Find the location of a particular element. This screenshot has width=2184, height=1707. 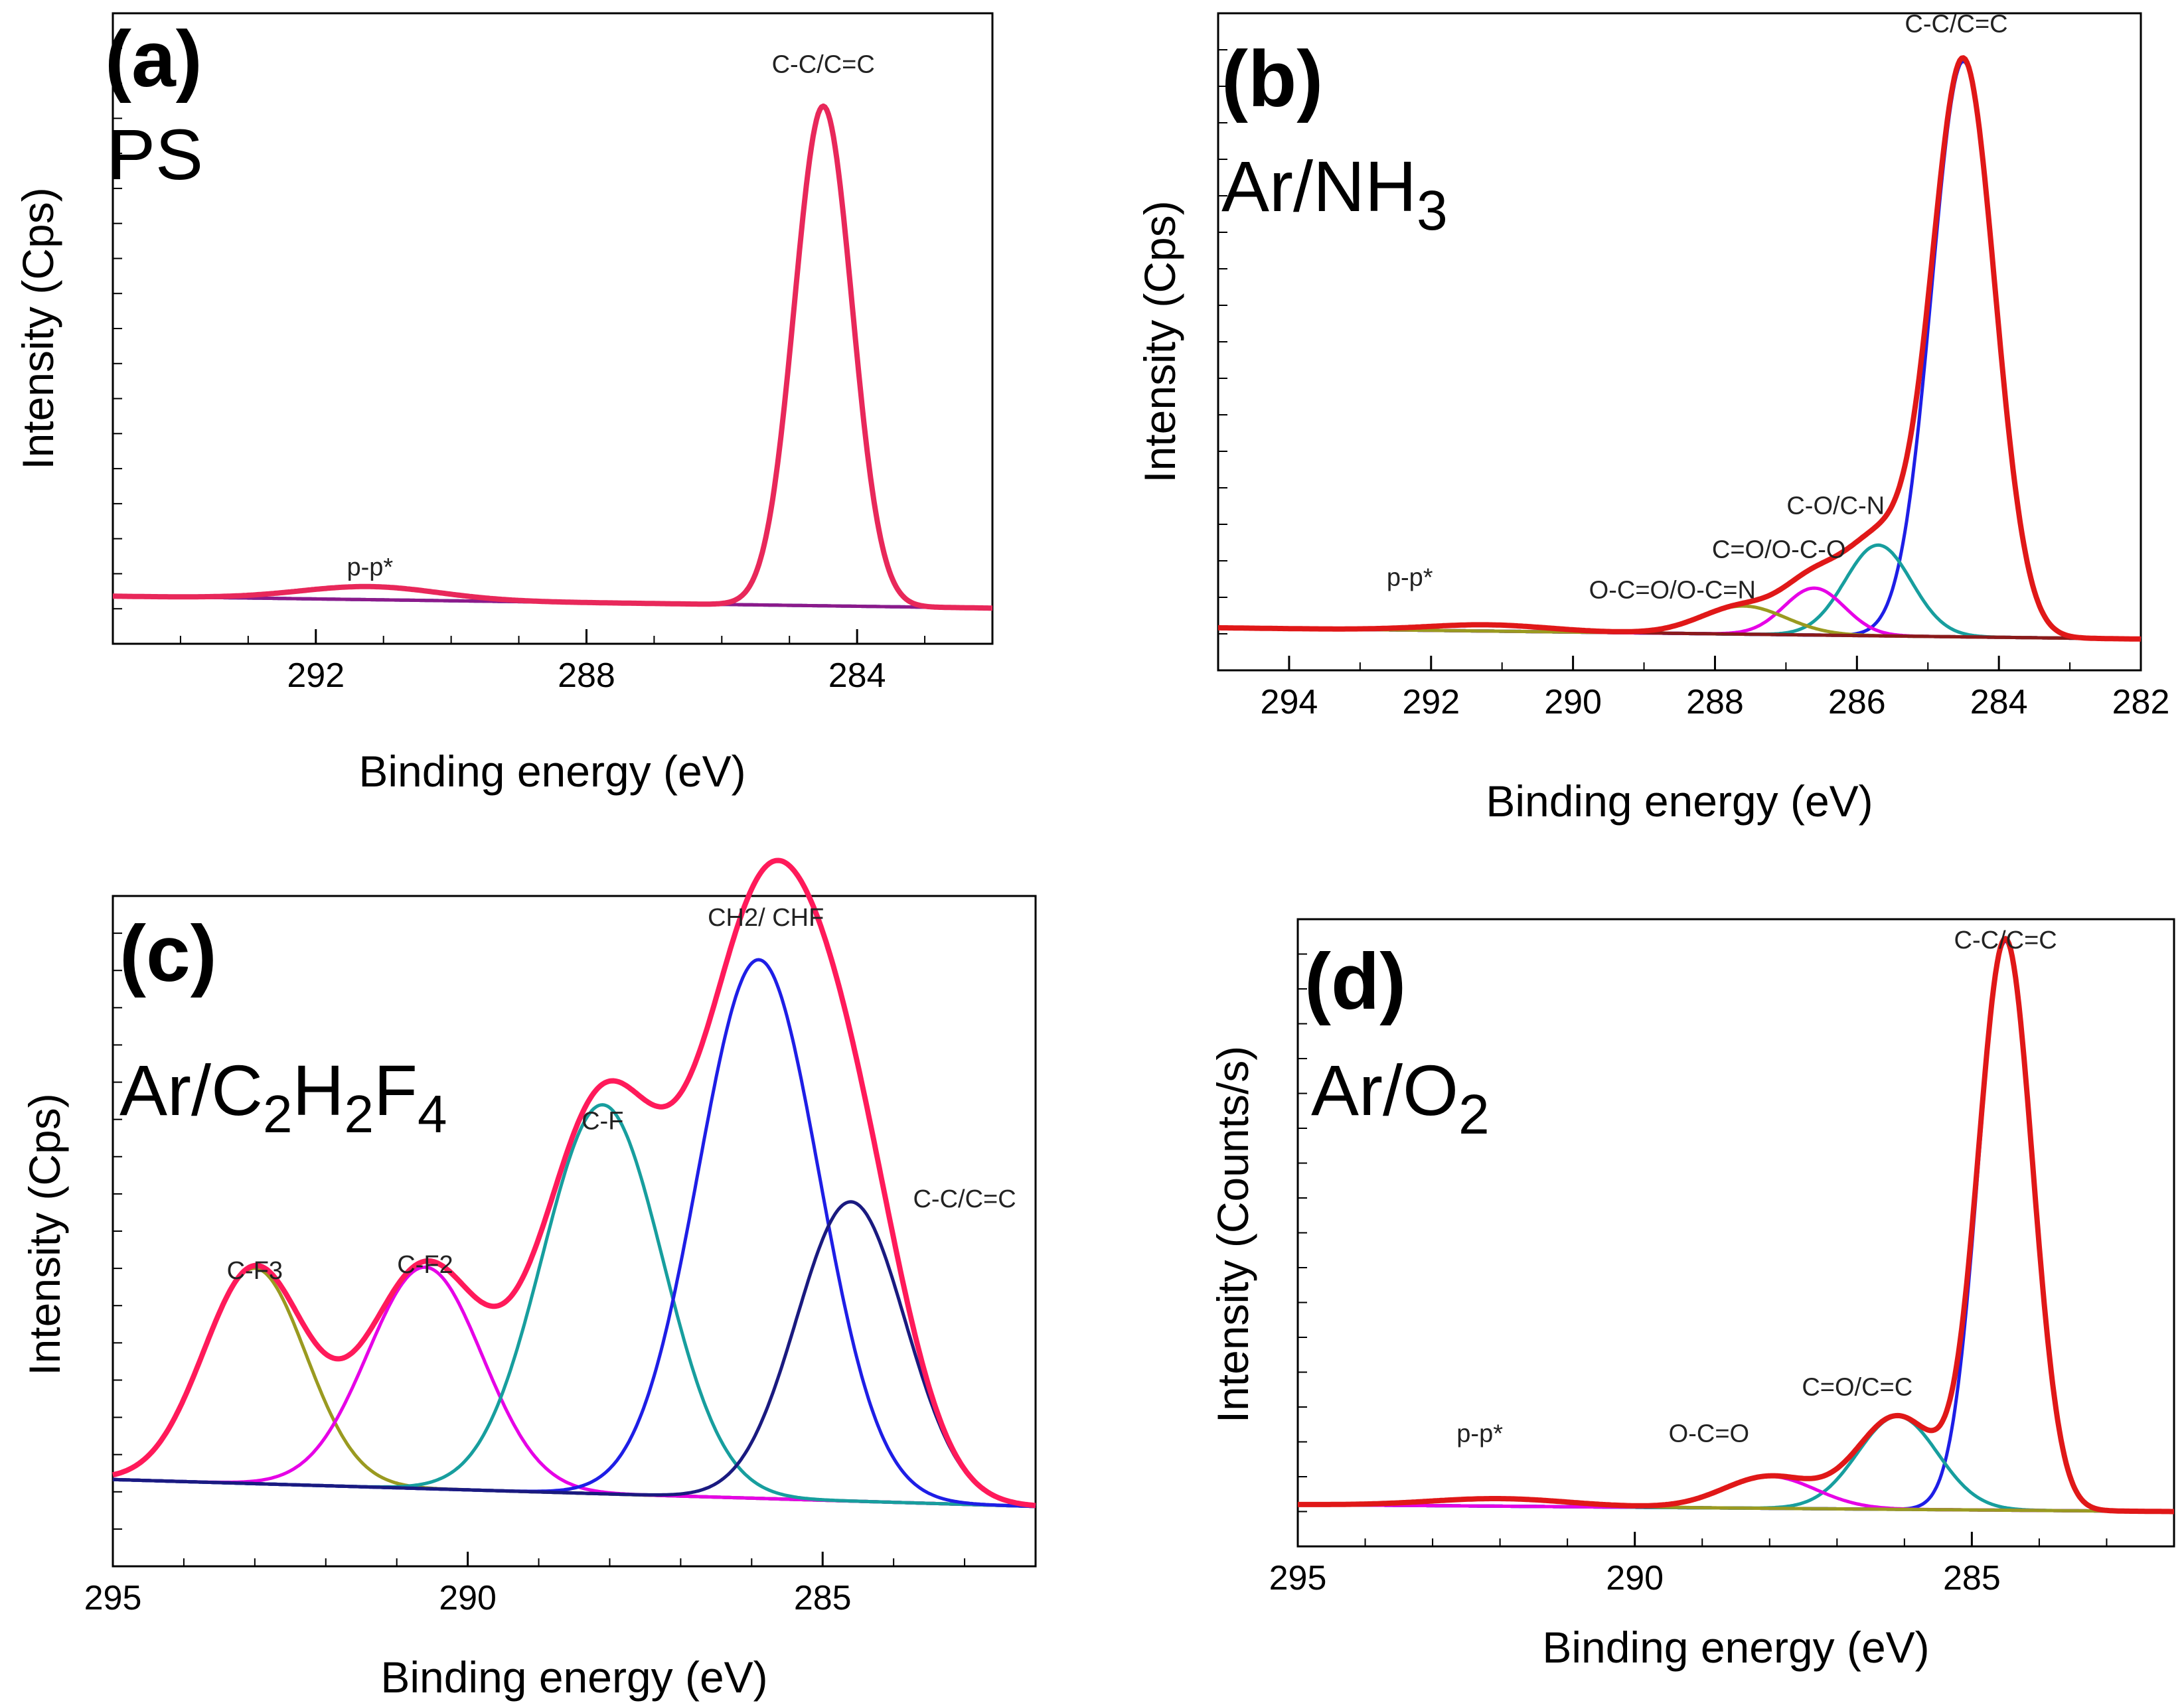

x-tick-label-b-5: 284 is located at coordinates (1999, 702).